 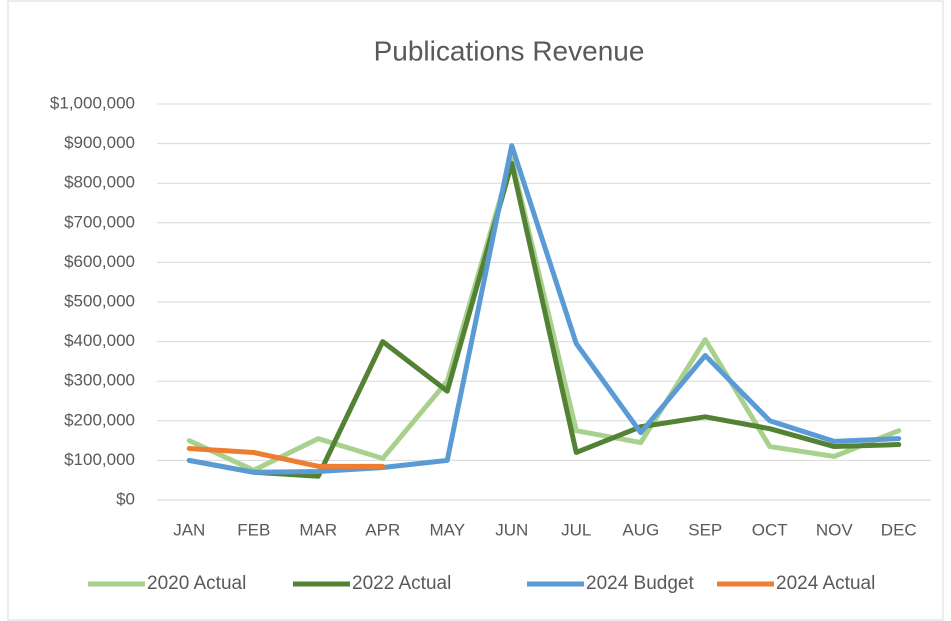 I want to click on y-tick-label: $0, so click(x=125, y=498).